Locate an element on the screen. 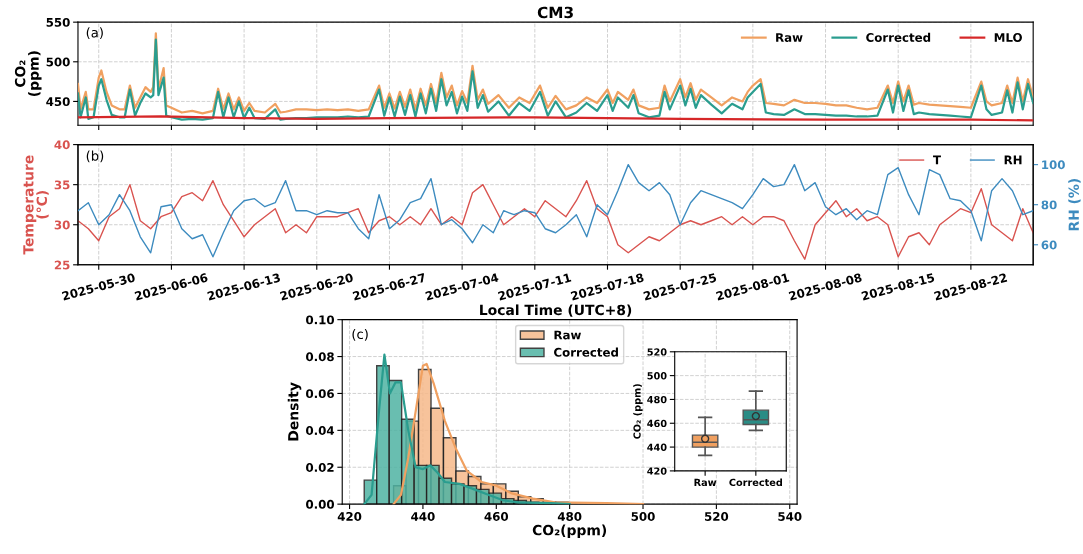 The height and width of the screenshot is (554, 1083). y-tick-label: 460 is located at coordinates (657, 423).